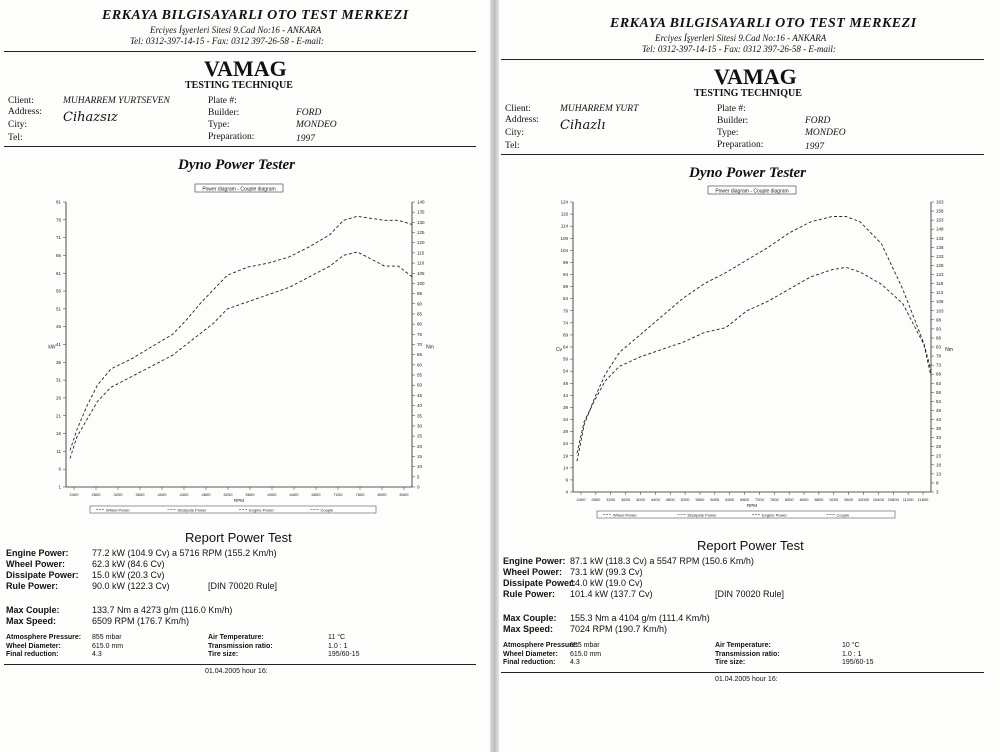 This screenshot has height=752, width=1000. I want to click on y-tick-label: 6, so click(59, 469).